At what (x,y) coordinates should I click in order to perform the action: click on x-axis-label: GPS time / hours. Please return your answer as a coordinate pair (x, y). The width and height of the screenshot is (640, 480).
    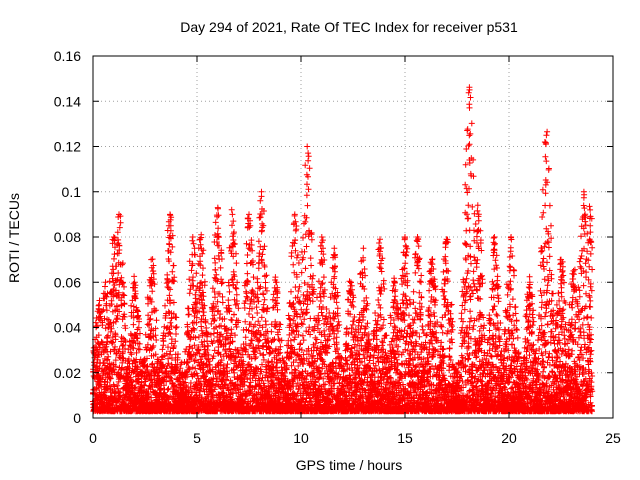
    Looking at the image, I should click on (349, 465).